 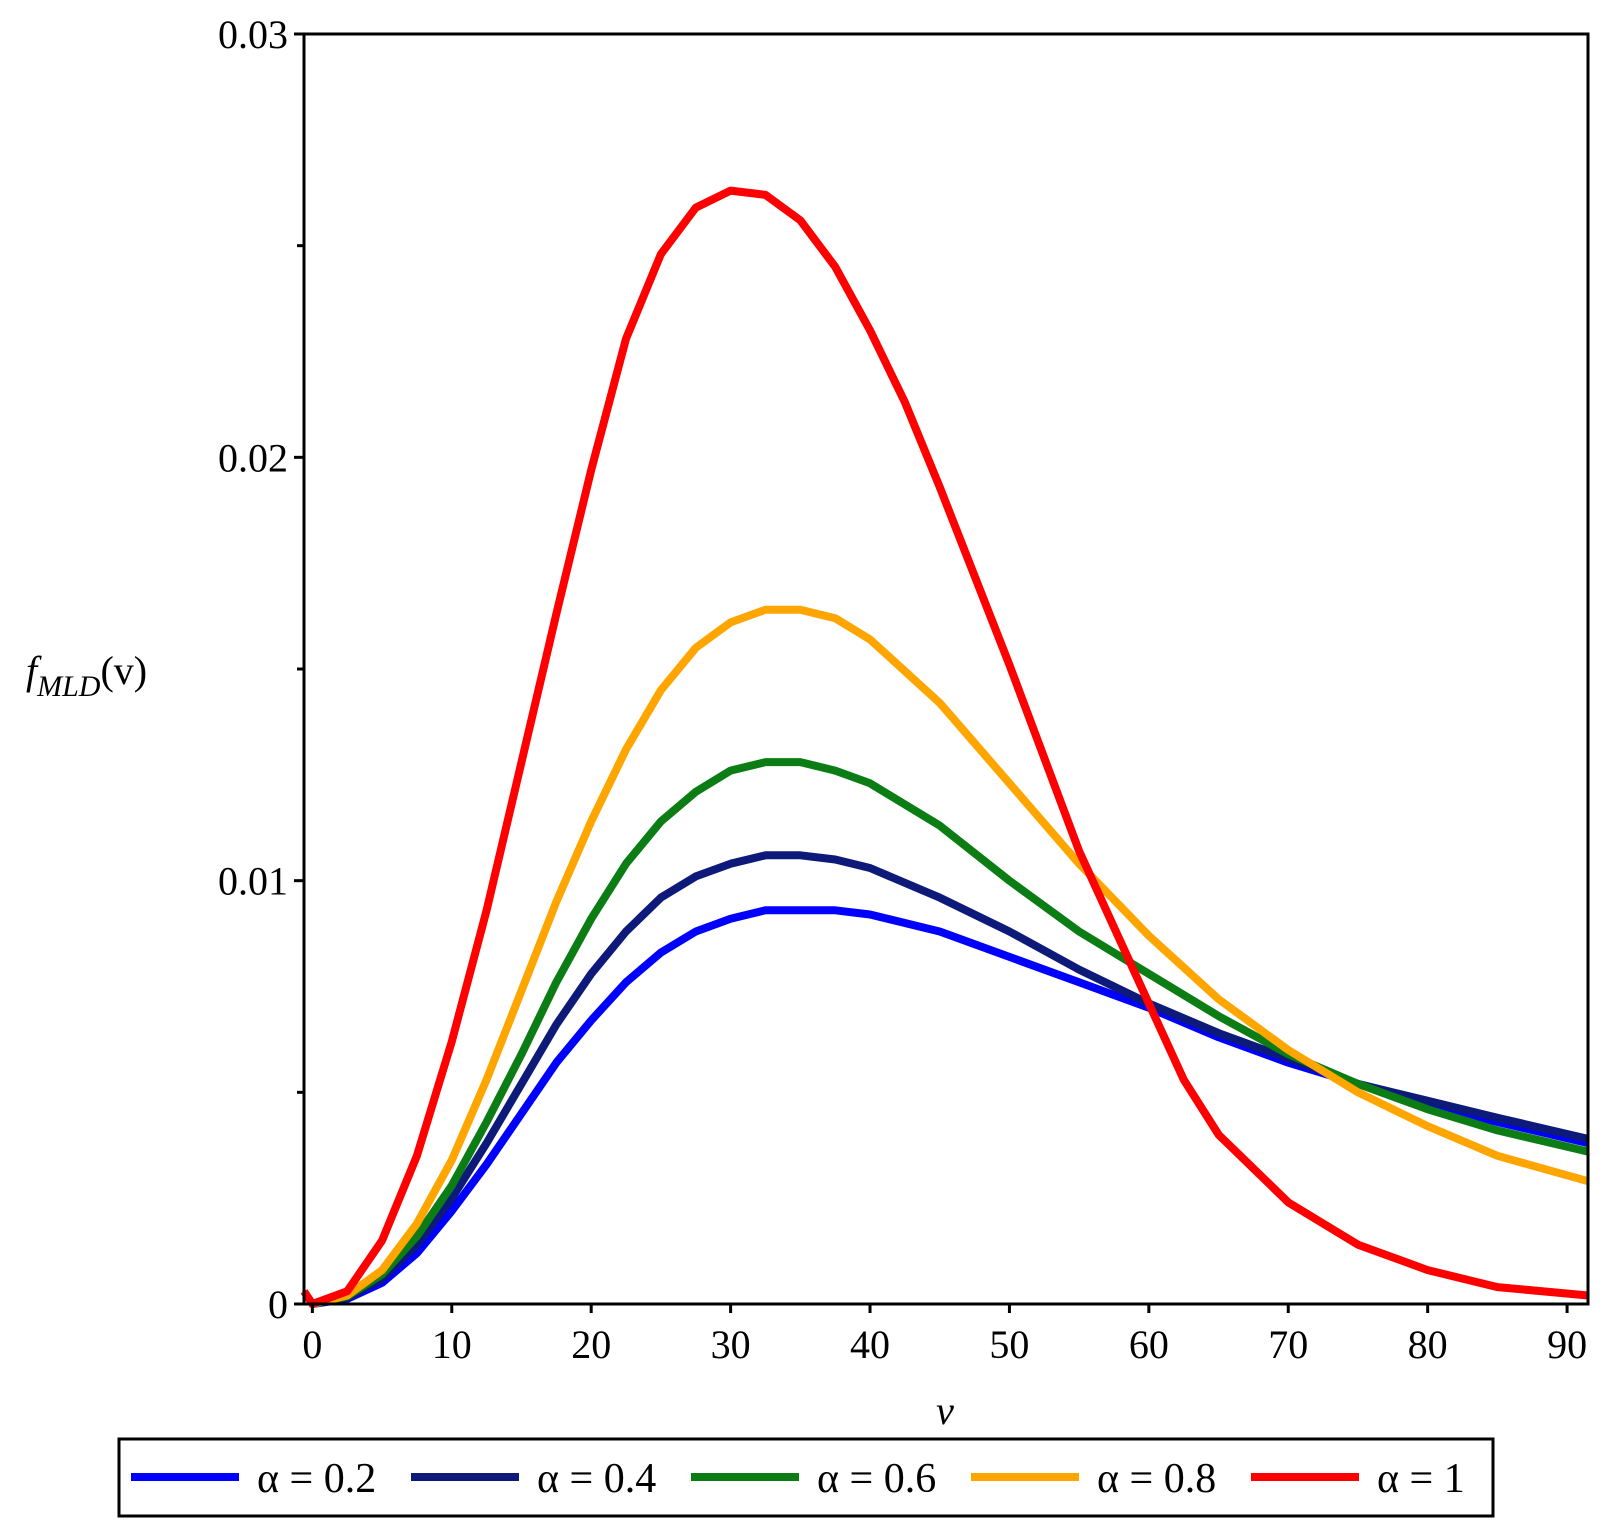 I want to click on legend-entries: α = 0.2 α = 0.4 α = 0.6 α = 0.8 α = 1, so click(x=798, y=1479).